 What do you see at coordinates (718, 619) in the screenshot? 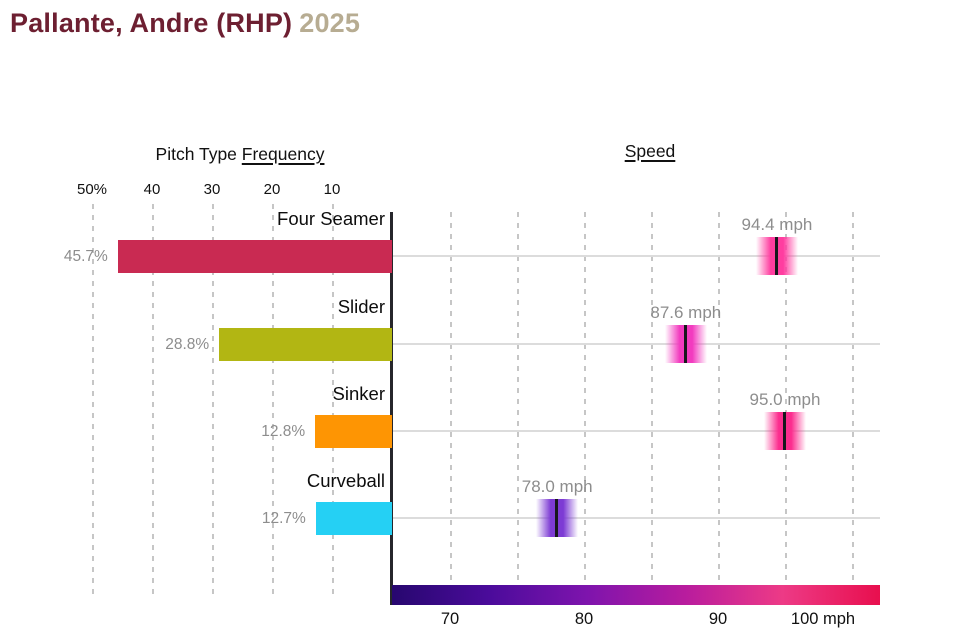
I see `speed-axis-tick: 90` at bounding box center [718, 619].